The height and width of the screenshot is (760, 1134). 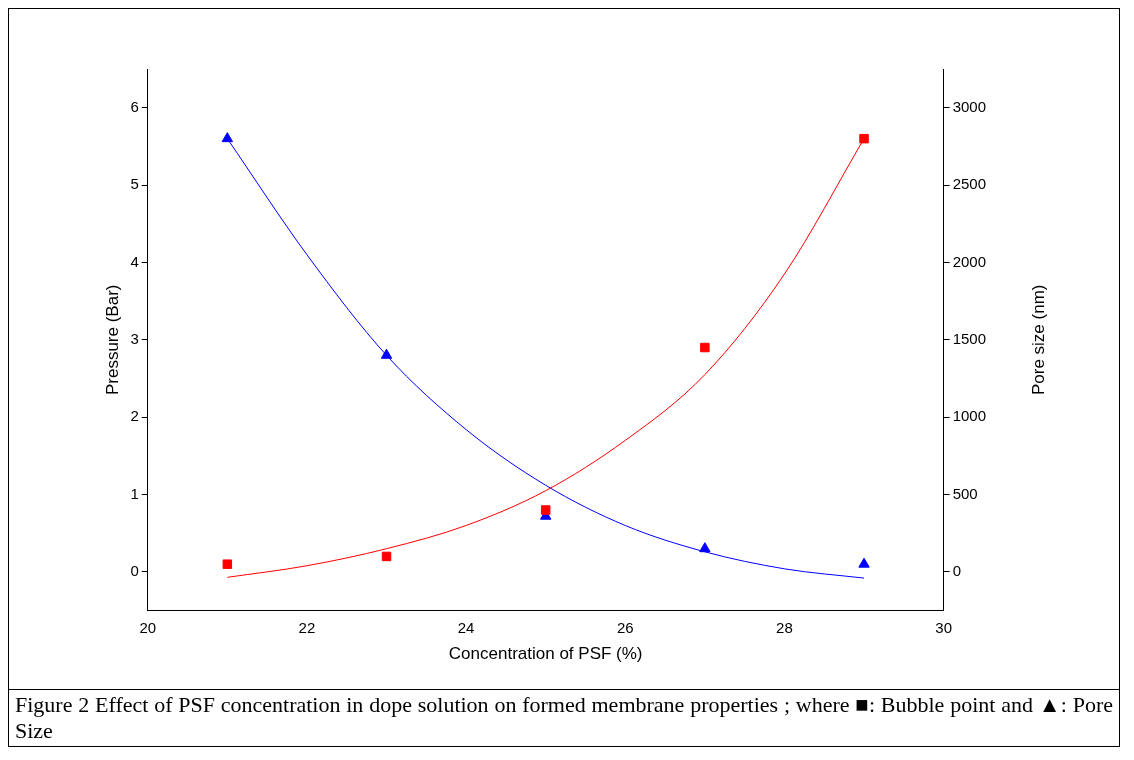 What do you see at coordinates (956, 571) in the screenshot?
I see `y2-tick-label: 0` at bounding box center [956, 571].